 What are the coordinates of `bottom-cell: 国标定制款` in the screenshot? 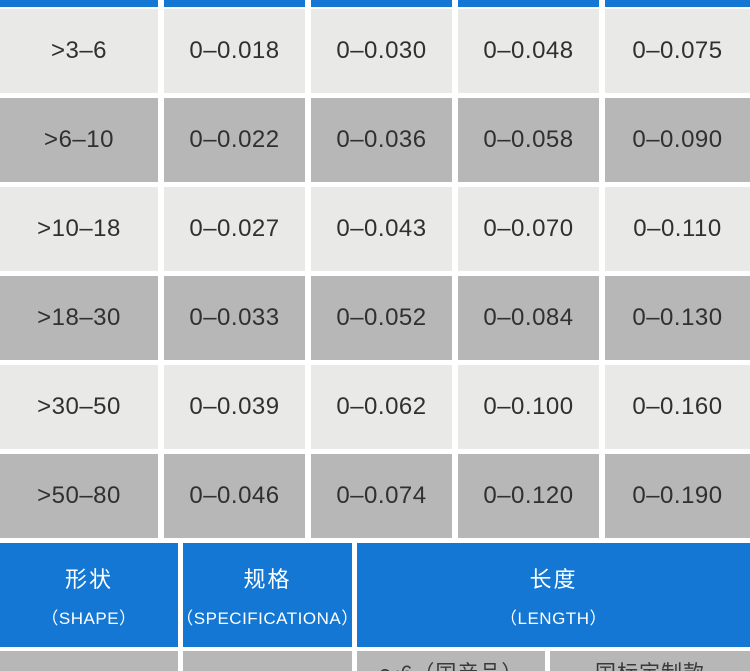 It's located at (650, 661).